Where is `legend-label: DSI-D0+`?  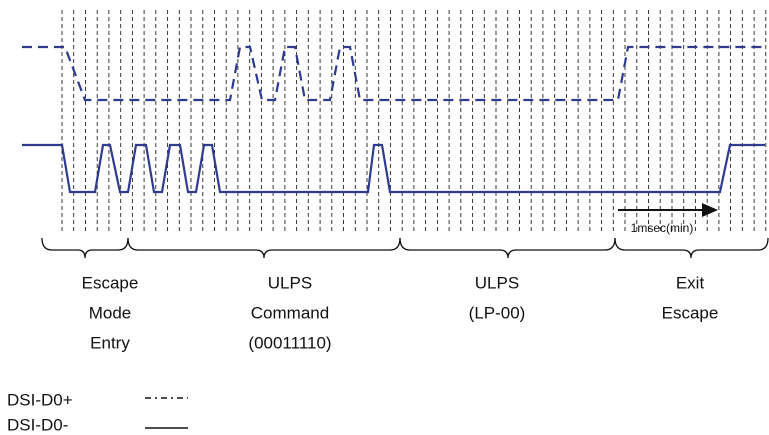 legend-label: DSI-D0+ is located at coordinates (40, 399).